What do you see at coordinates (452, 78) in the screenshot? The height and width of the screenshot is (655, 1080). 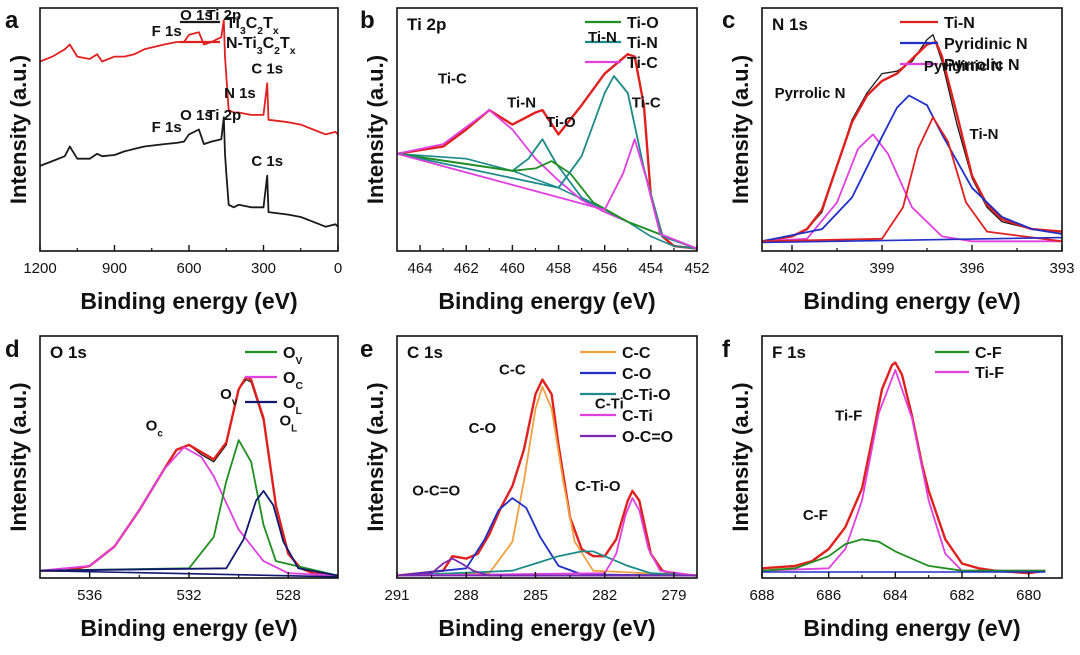 I see `peak-annotation: Ti-C` at bounding box center [452, 78].